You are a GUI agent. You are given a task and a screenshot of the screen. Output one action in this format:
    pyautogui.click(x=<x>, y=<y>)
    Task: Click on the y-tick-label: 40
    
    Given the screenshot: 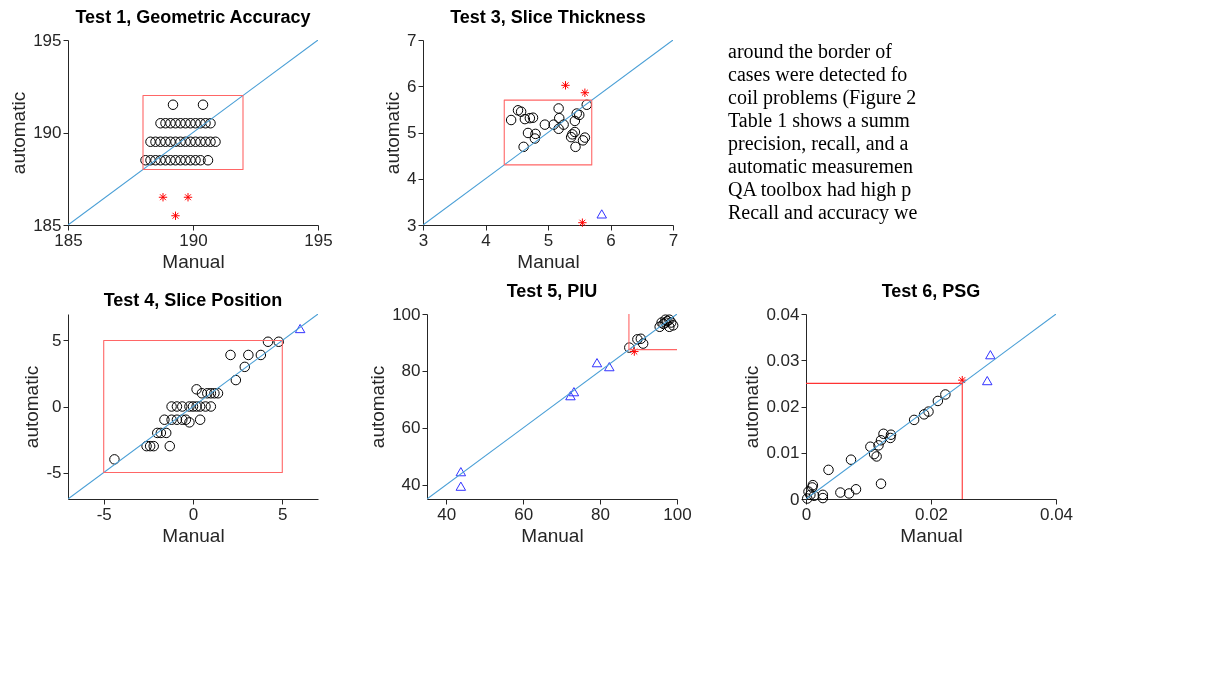 What is the action you would take?
    pyautogui.click(x=411, y=485)
    